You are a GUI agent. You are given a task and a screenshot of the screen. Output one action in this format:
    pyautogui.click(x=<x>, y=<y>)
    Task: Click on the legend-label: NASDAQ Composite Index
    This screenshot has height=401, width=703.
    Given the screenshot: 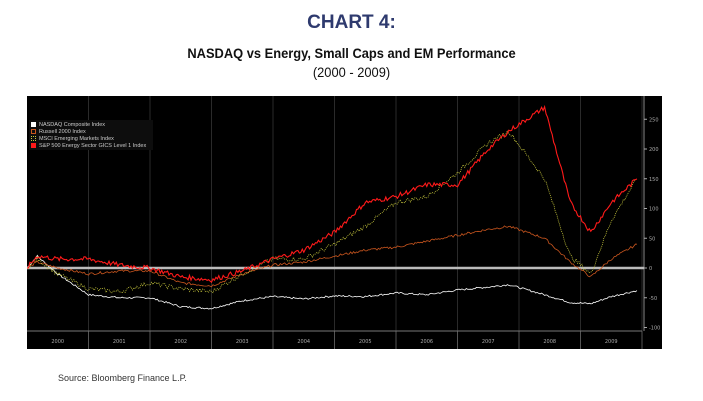 What is the action you would take?
    pyautogui.click(x=72, y=124)
    